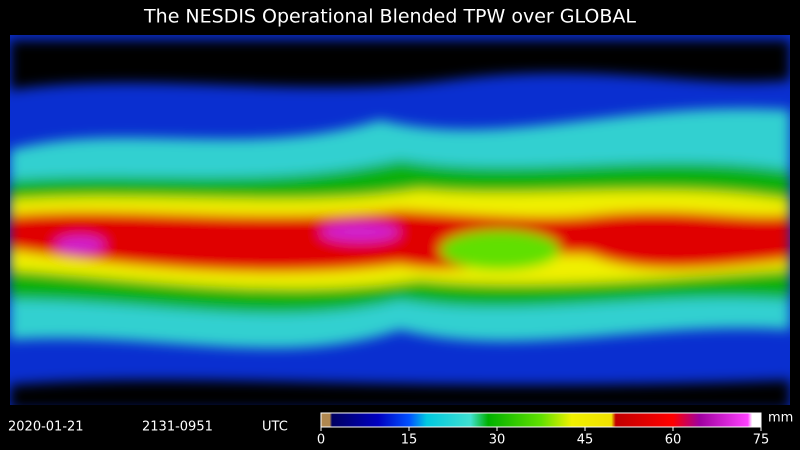  What do you see at coordinates (780, 418) in the screenshot?
I see `colorbar-unit: mm` at bounding box center [780, 418].